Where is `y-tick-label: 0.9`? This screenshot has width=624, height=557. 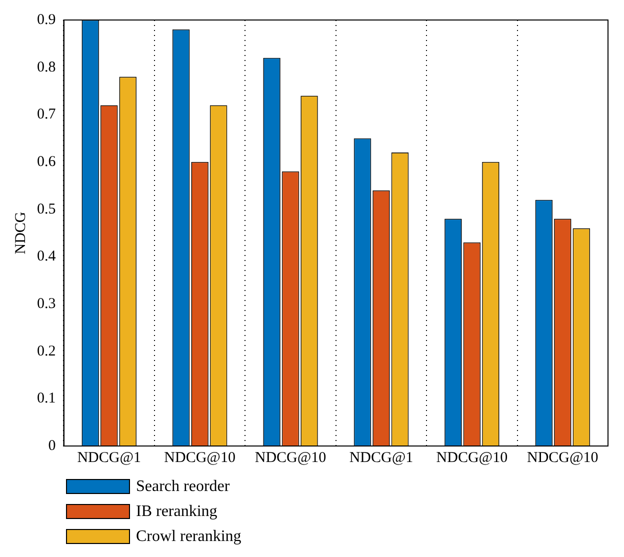
y-tick-label: 0.9 is located at coordinates (46, 20).